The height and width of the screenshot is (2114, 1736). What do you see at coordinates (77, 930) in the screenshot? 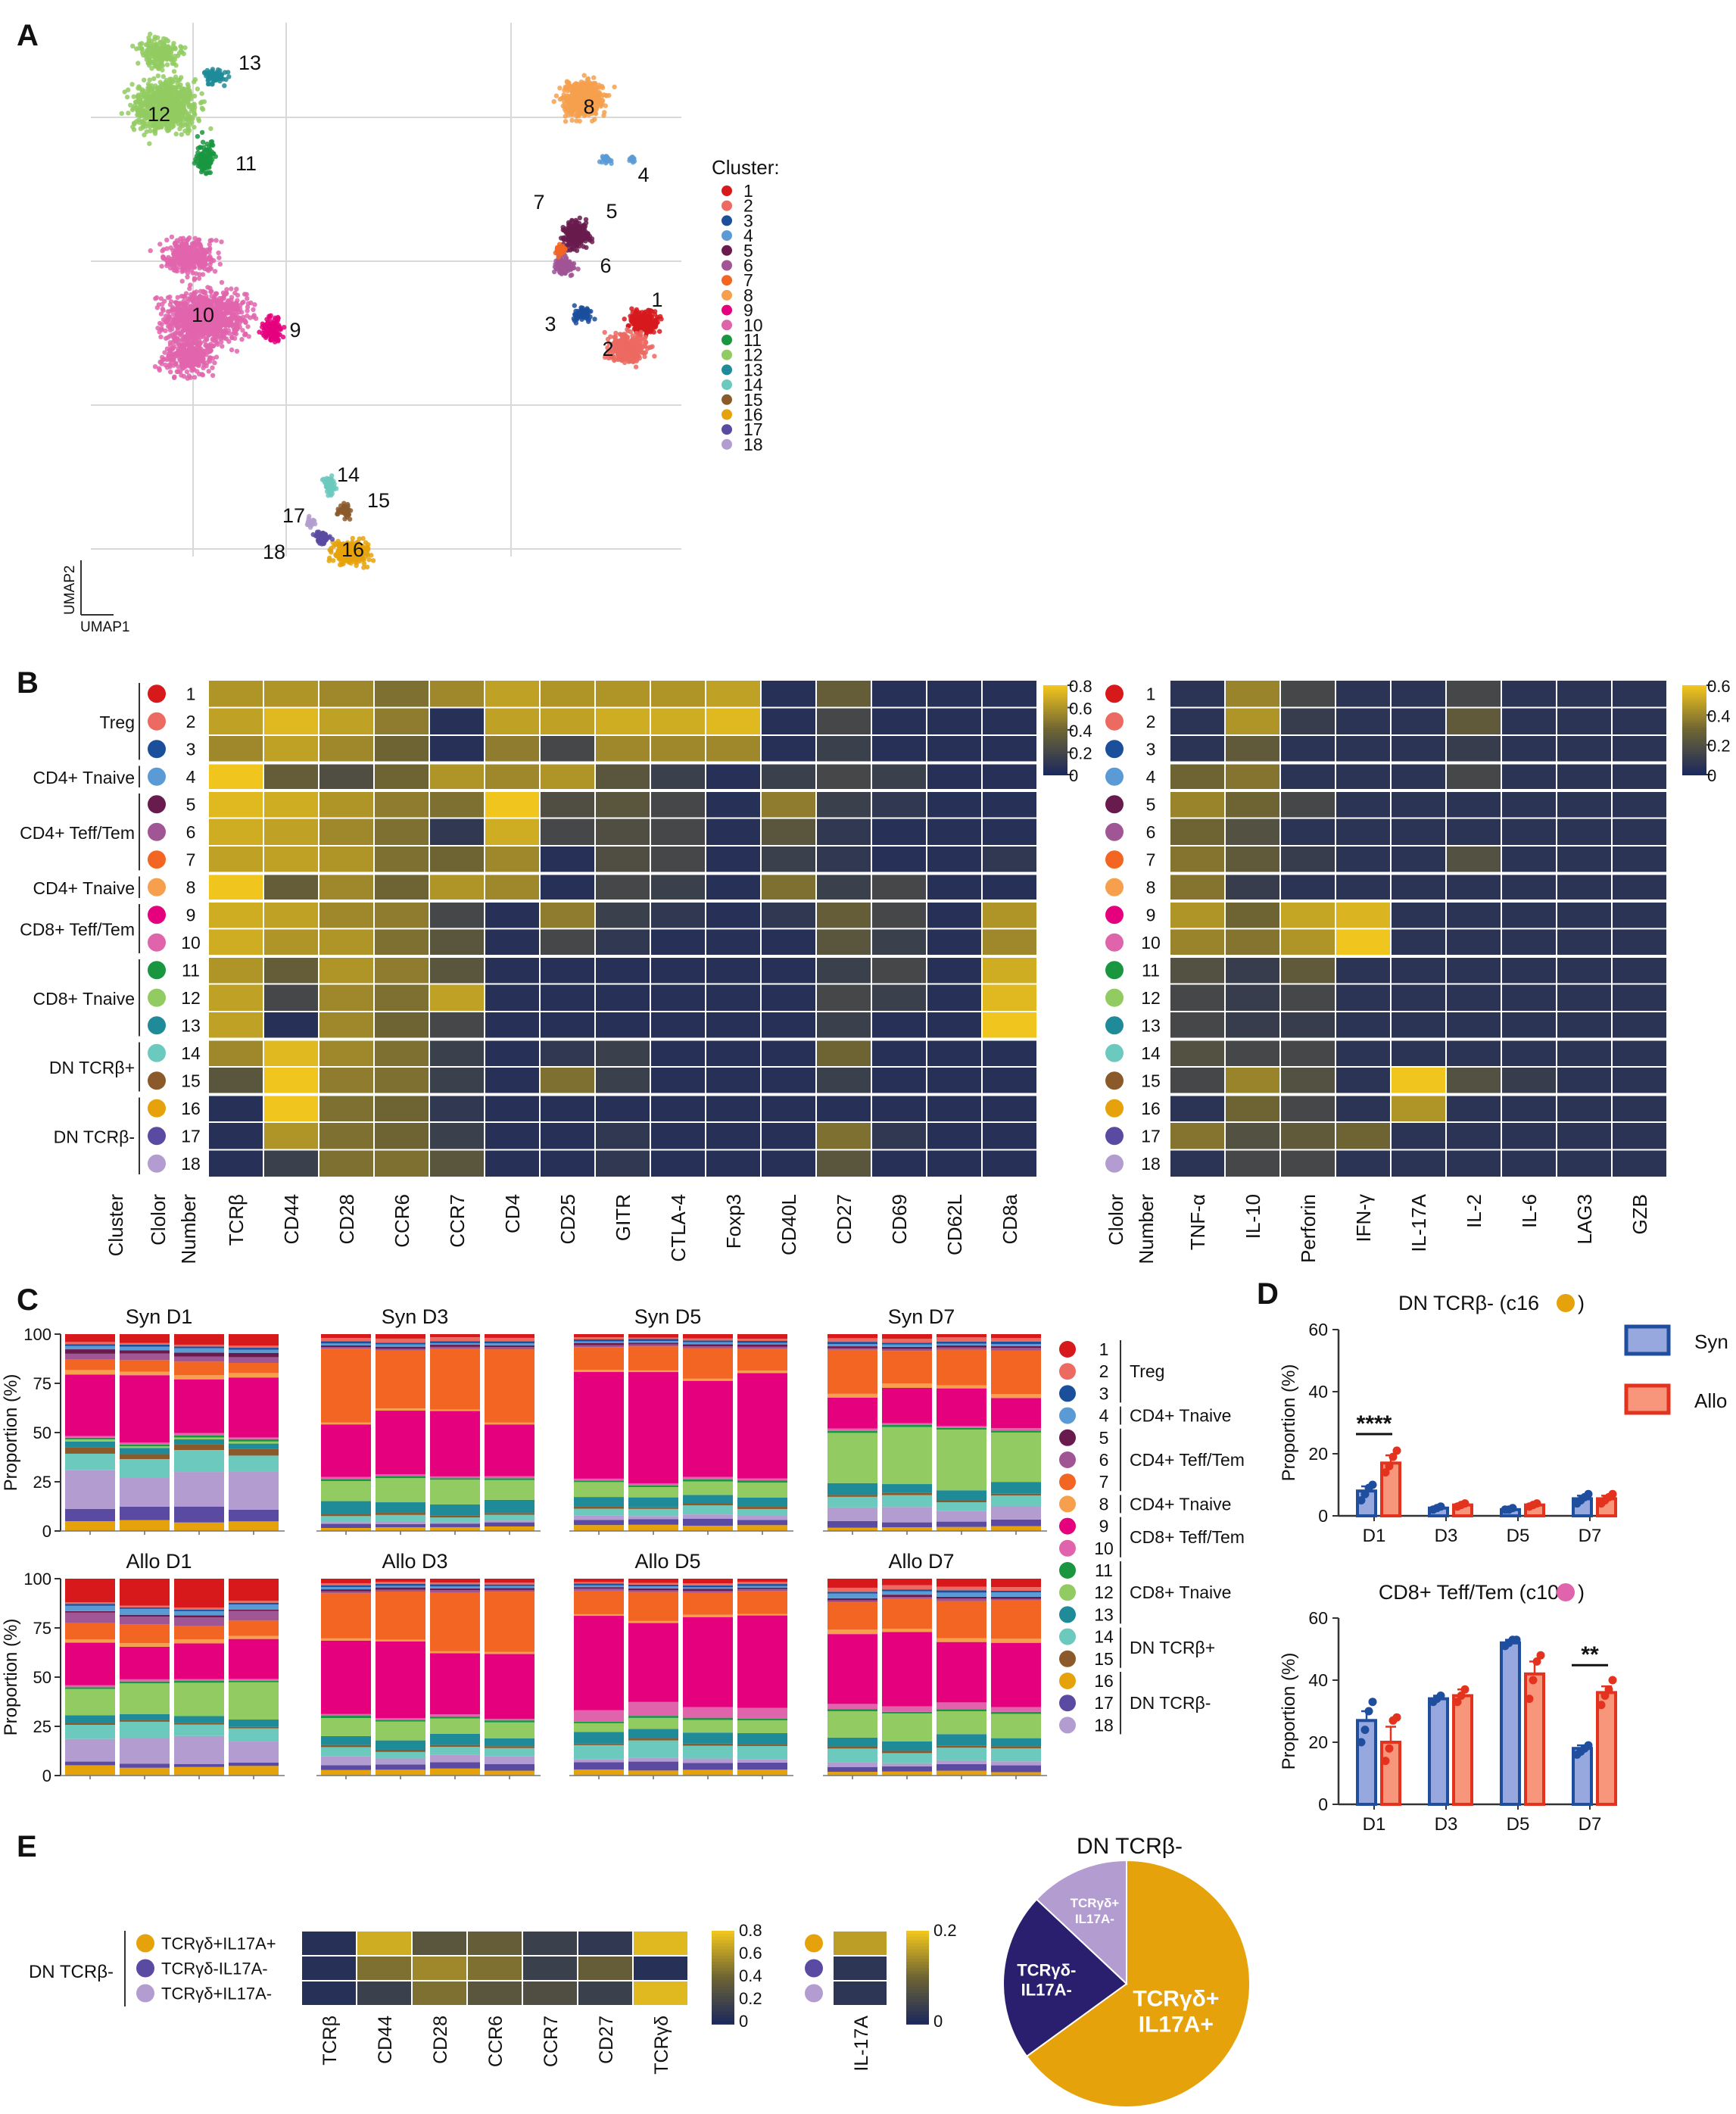
I see `heatmap-group-label: CD8+ Teff/Tem` at bounding box center [77, 930].